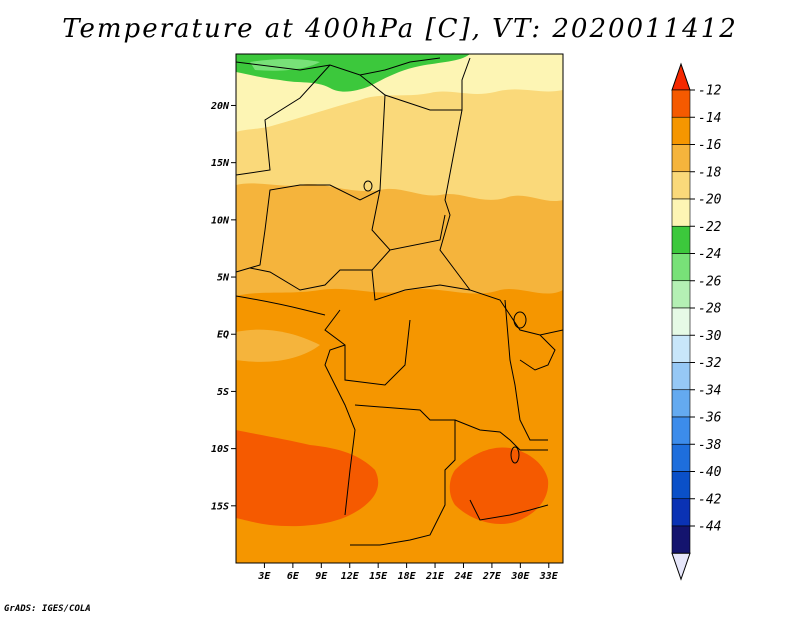 The image size is (800, 618). I want to click on lat-tick-label: 5S, so click(223, 392).